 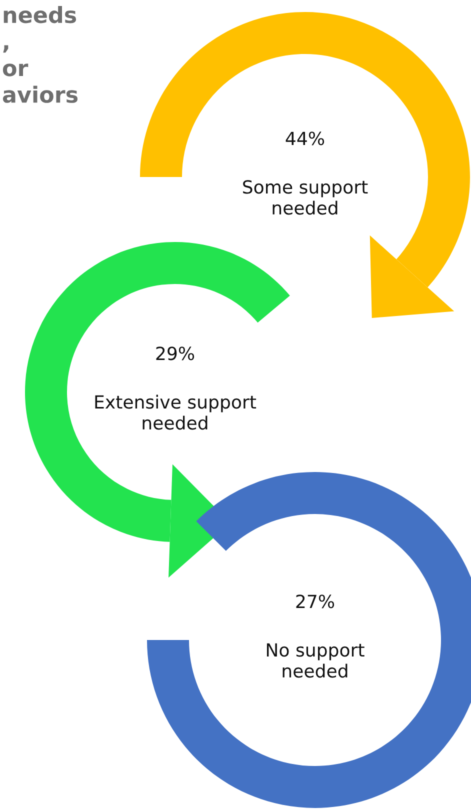 What do you see at coordinates (40, 54) in the screenshot?
I see `text: needs , or aviors` at bounding box center [40, 54].